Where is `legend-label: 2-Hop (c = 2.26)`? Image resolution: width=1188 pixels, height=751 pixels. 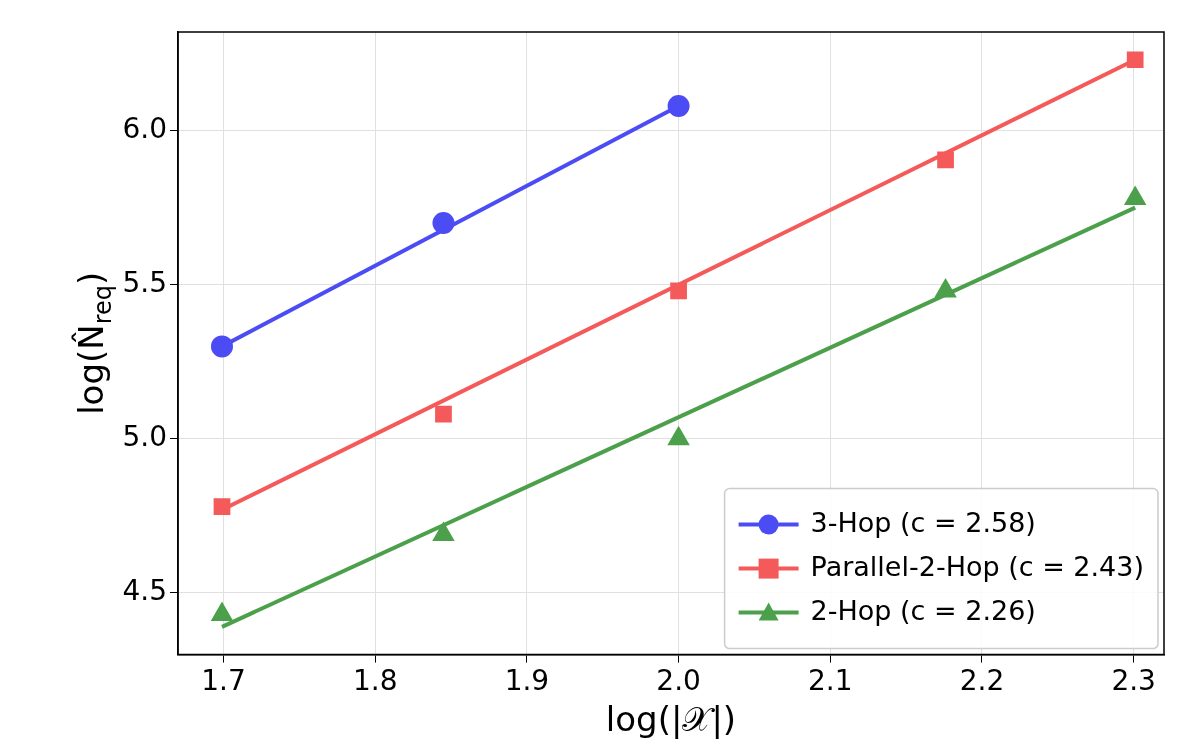
legend-label: 2-Hop (c = 2.26) is located at coordinates (923, 610).